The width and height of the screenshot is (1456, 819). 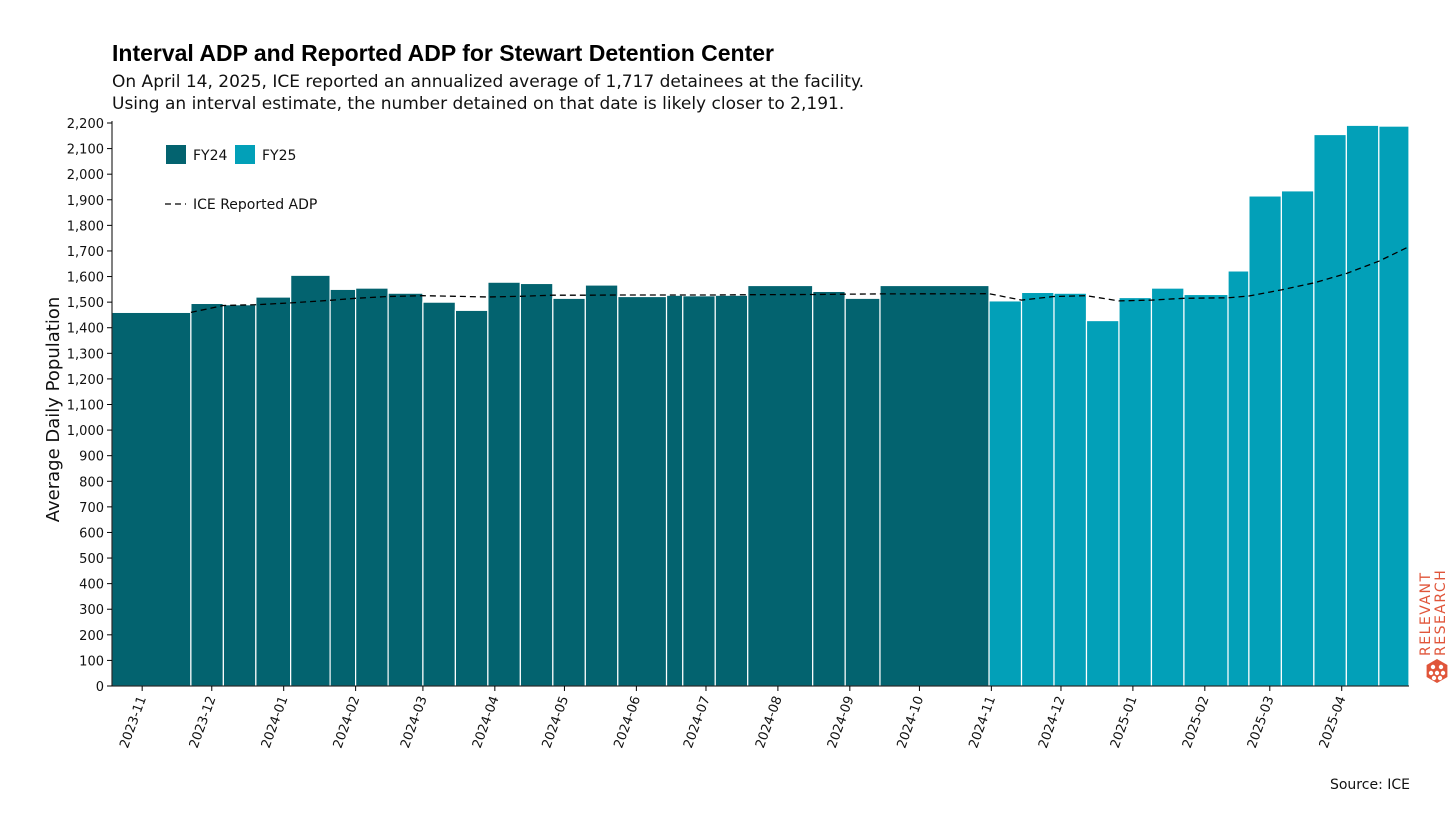 I want to click on y-tick-label: 1,500, so click(x=85, y=303).